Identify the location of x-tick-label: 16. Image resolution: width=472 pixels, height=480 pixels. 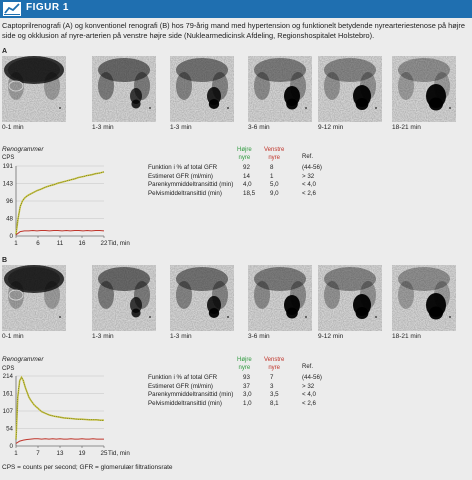
(82, 243).